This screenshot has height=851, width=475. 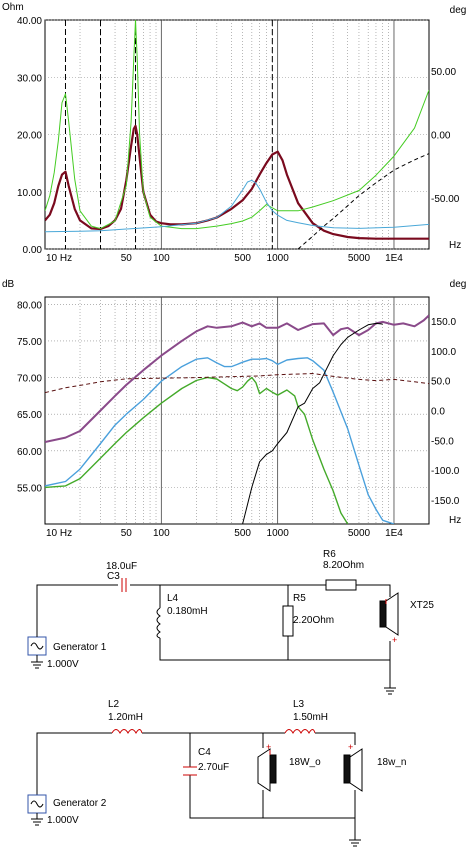 What do you see at coordinates (29, 342) in the screenshot?
I see `y-left-tick-label: 75.00` at bounding box center [29, 342].